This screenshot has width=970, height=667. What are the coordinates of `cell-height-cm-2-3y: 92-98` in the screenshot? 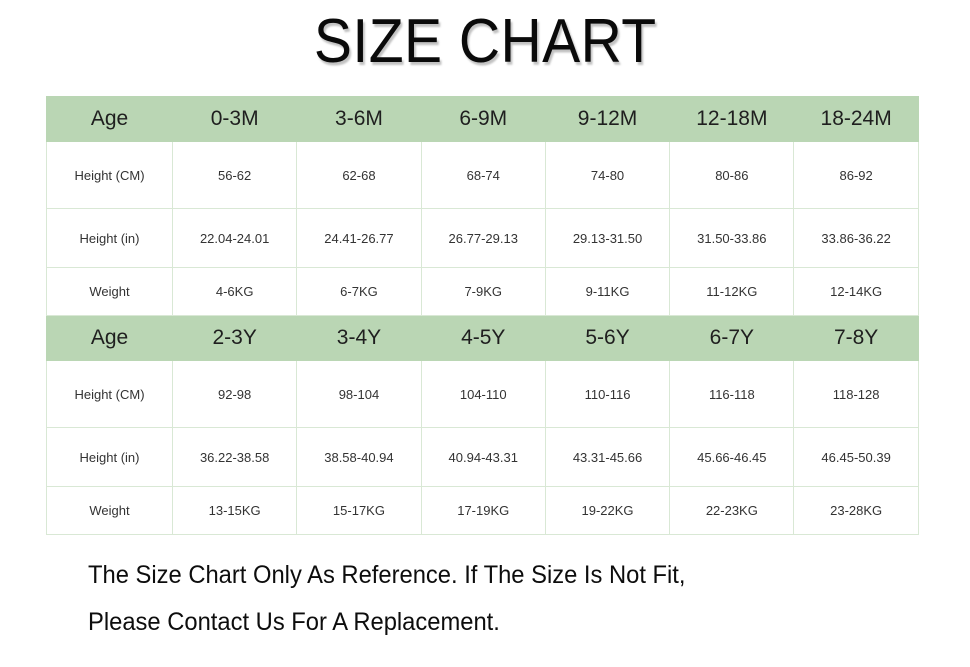 It's located at (234, 394).